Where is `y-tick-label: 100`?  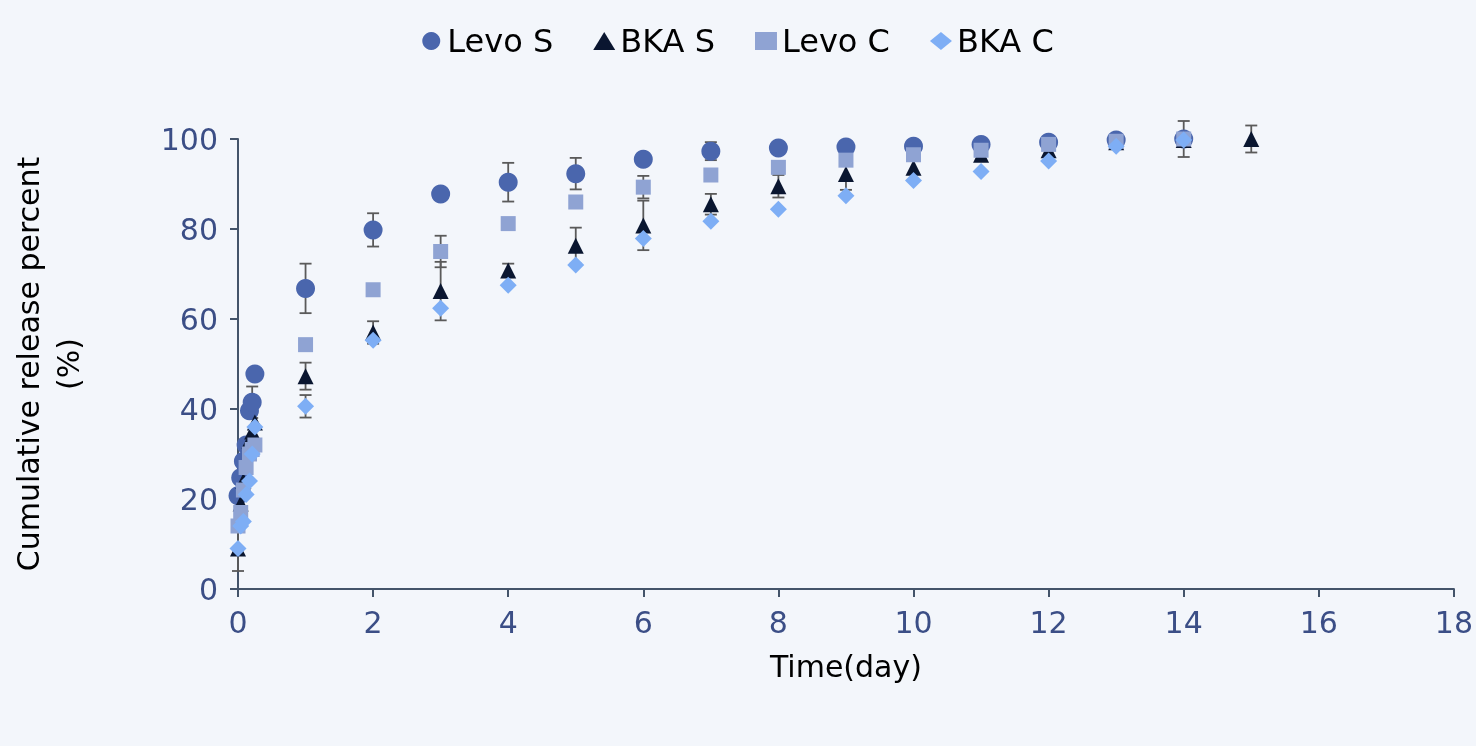 y-tick-label: 100 is located at coordinates (189, 139).